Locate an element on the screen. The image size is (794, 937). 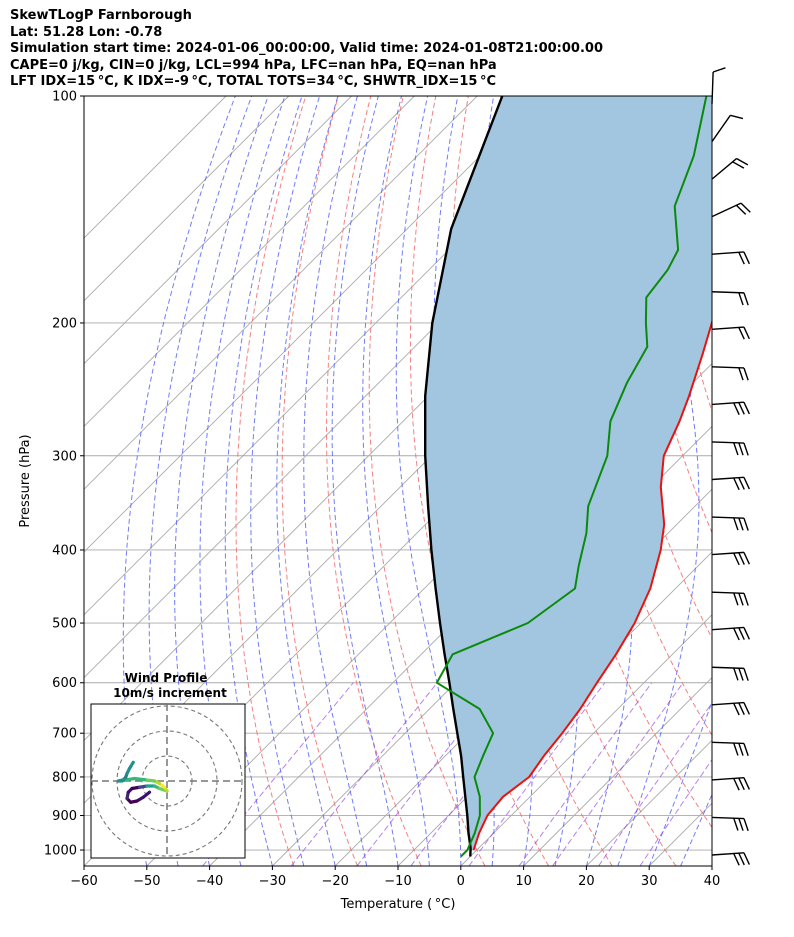
x-tick-label: −50 is located at coordinates (146, 881).